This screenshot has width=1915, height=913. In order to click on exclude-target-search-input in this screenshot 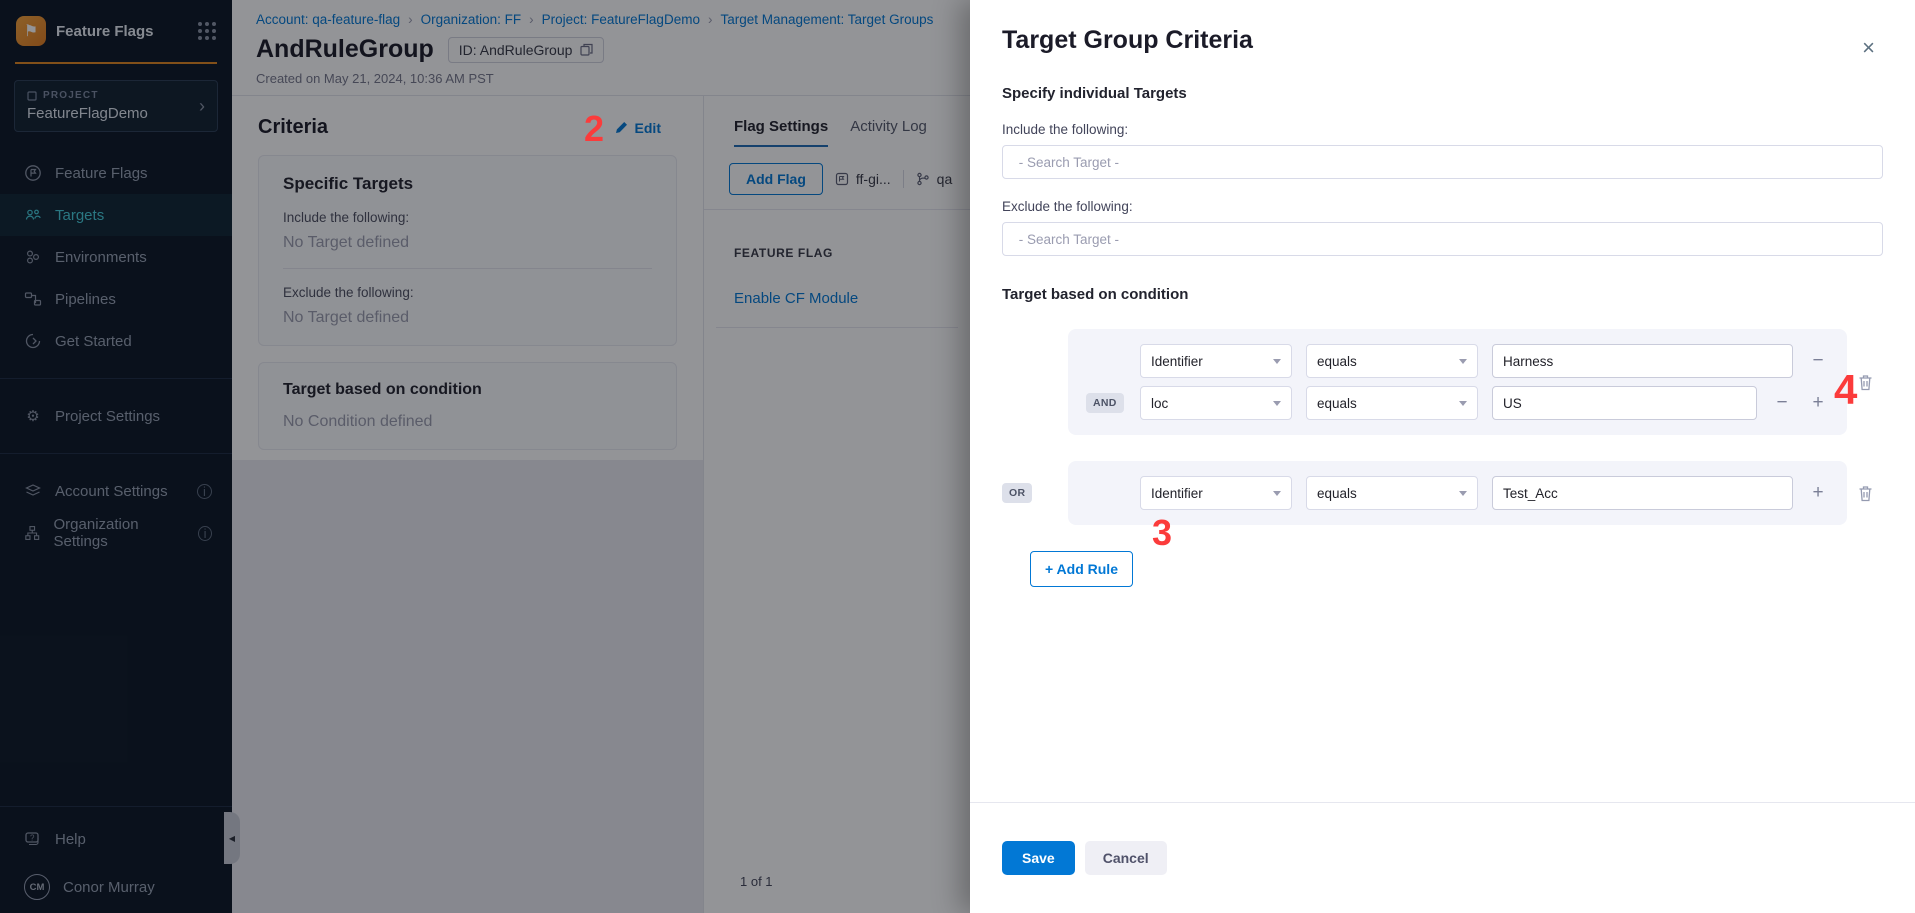, I will do `click(1442, 239)`.